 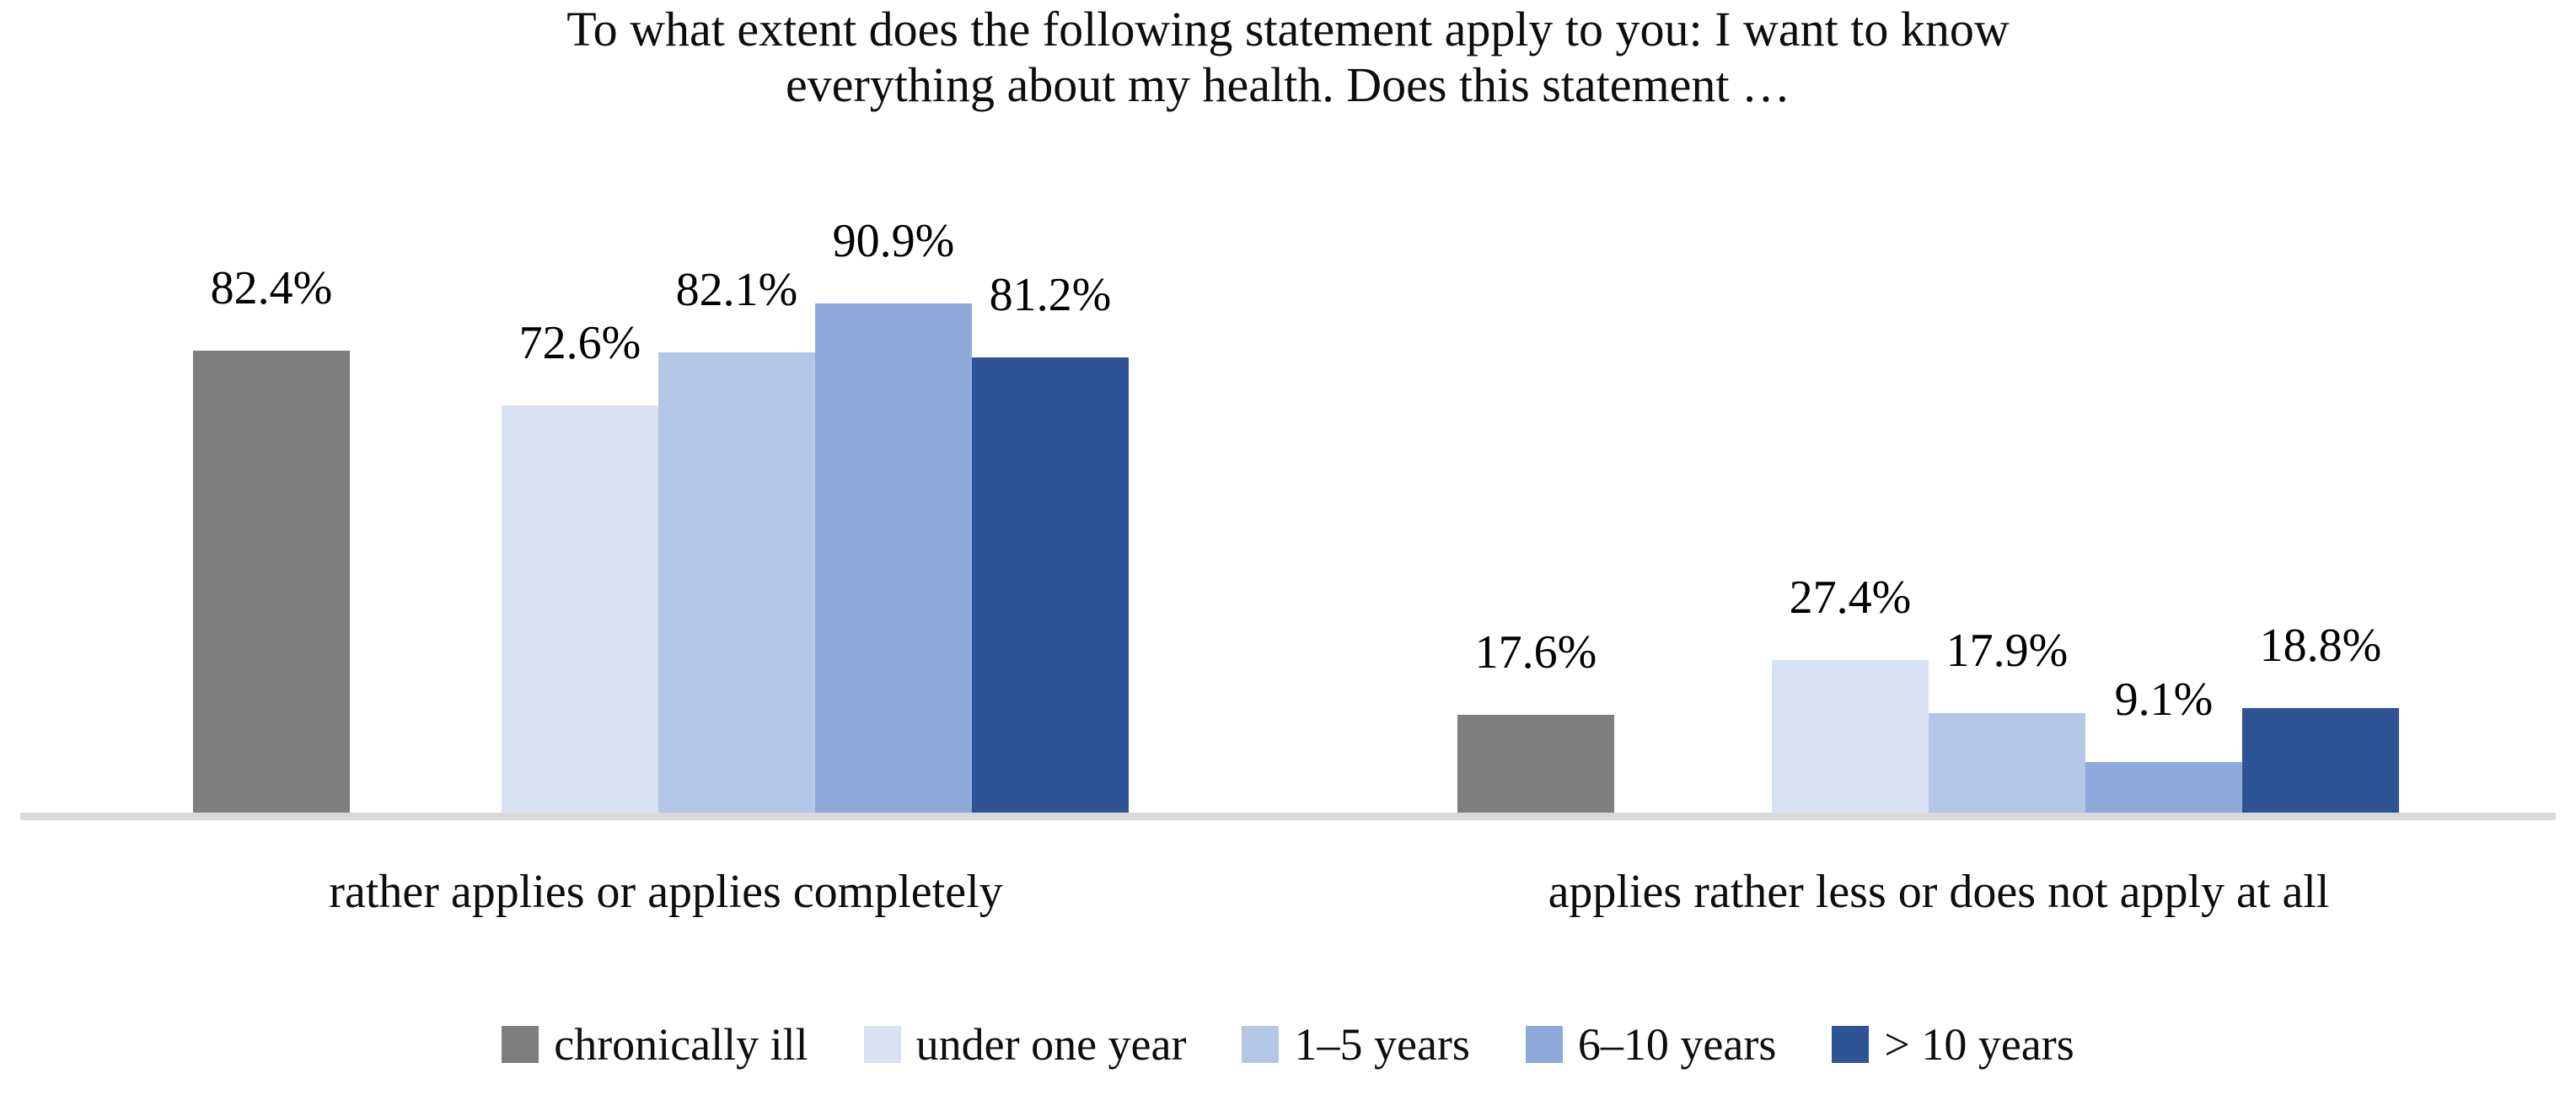 I want to click on legend-item: under one year, so click(x=1025, y=1044).